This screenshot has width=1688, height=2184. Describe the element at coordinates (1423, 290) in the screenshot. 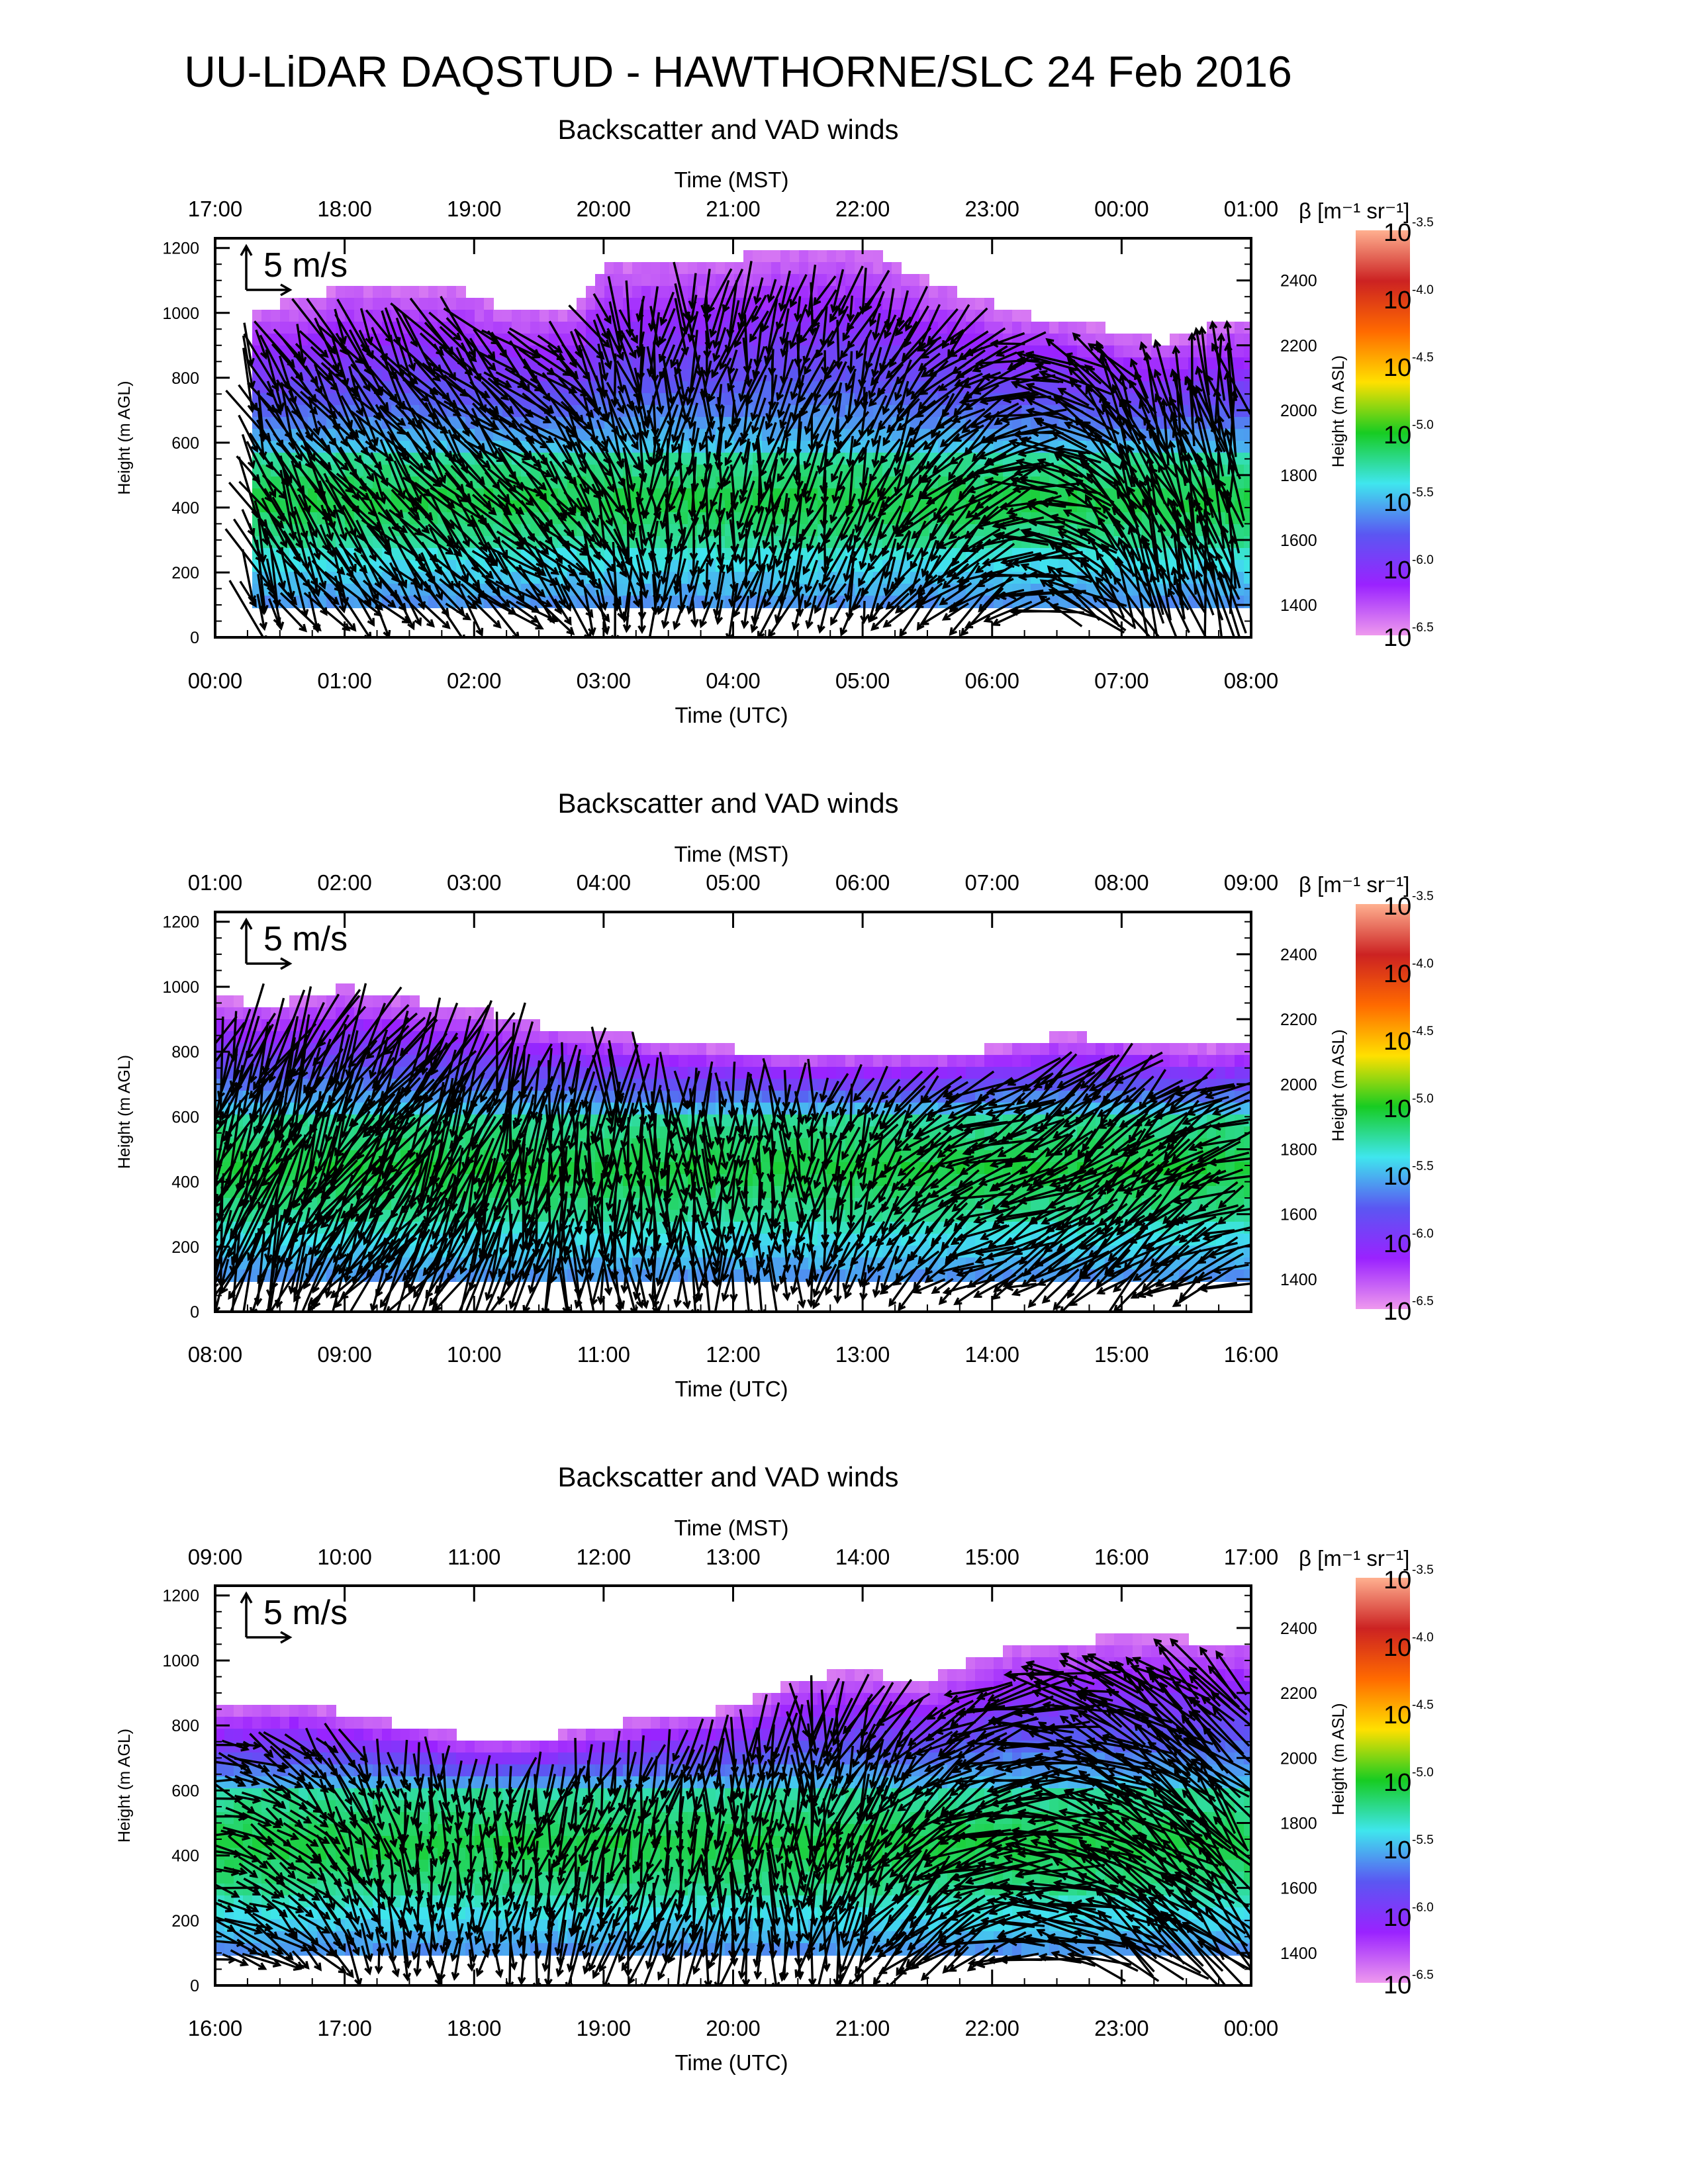

I see `colorbar-tick-exponent: -4.0` at that location.